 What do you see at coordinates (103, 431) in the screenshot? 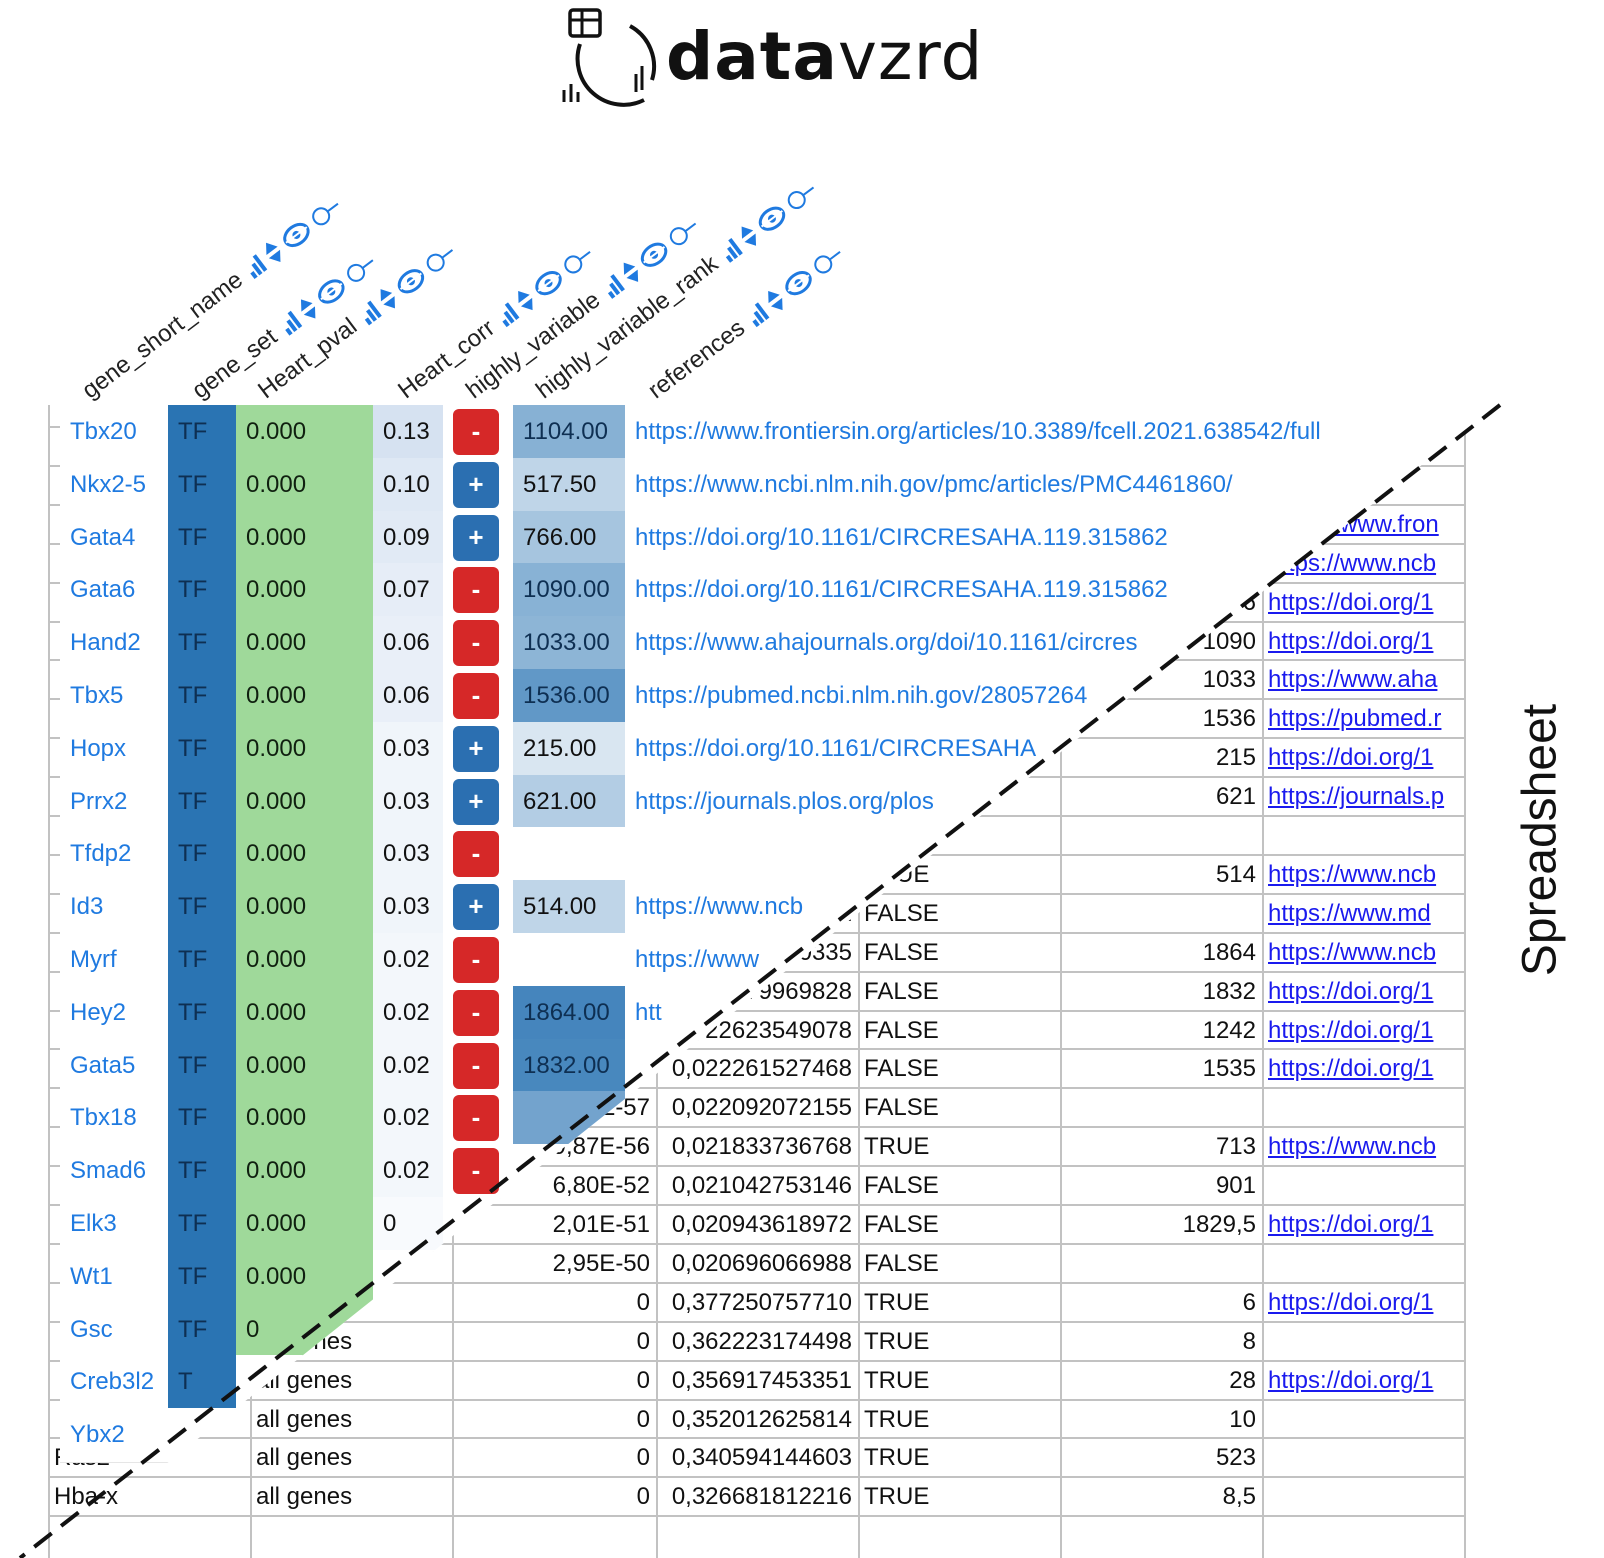
I see `gene-name-link: Tbx20` at bounding box center [103, 431].